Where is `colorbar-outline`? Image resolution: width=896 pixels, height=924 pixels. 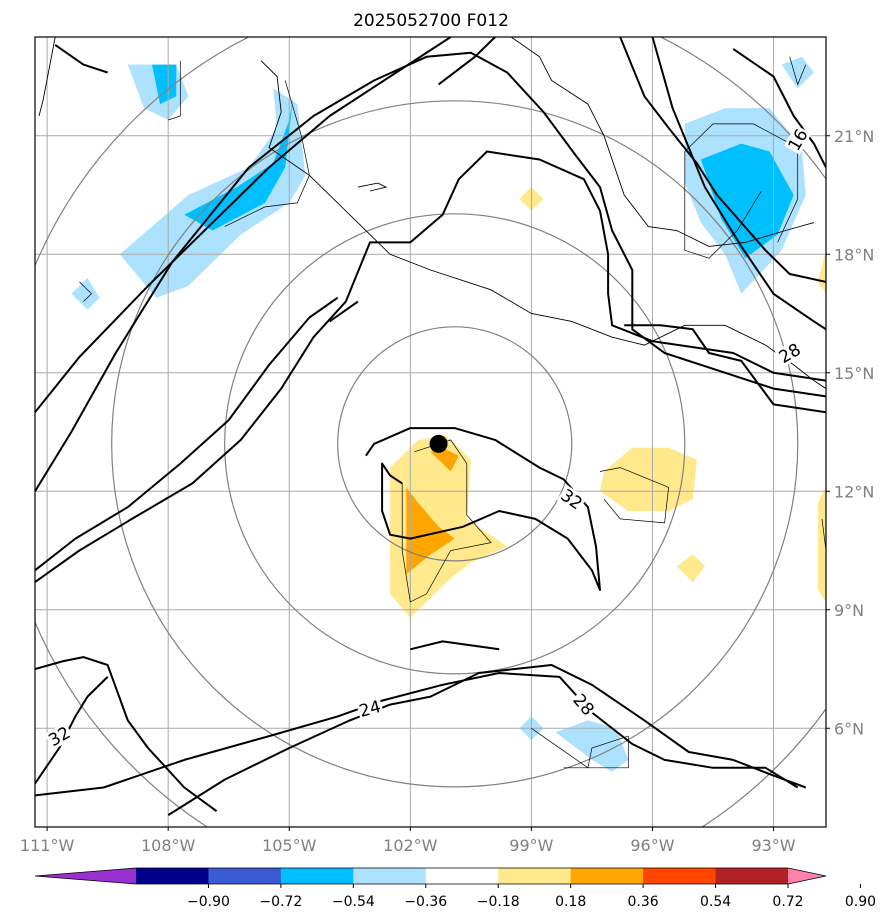
colorbar-outline is located at coordinates (430, 876).